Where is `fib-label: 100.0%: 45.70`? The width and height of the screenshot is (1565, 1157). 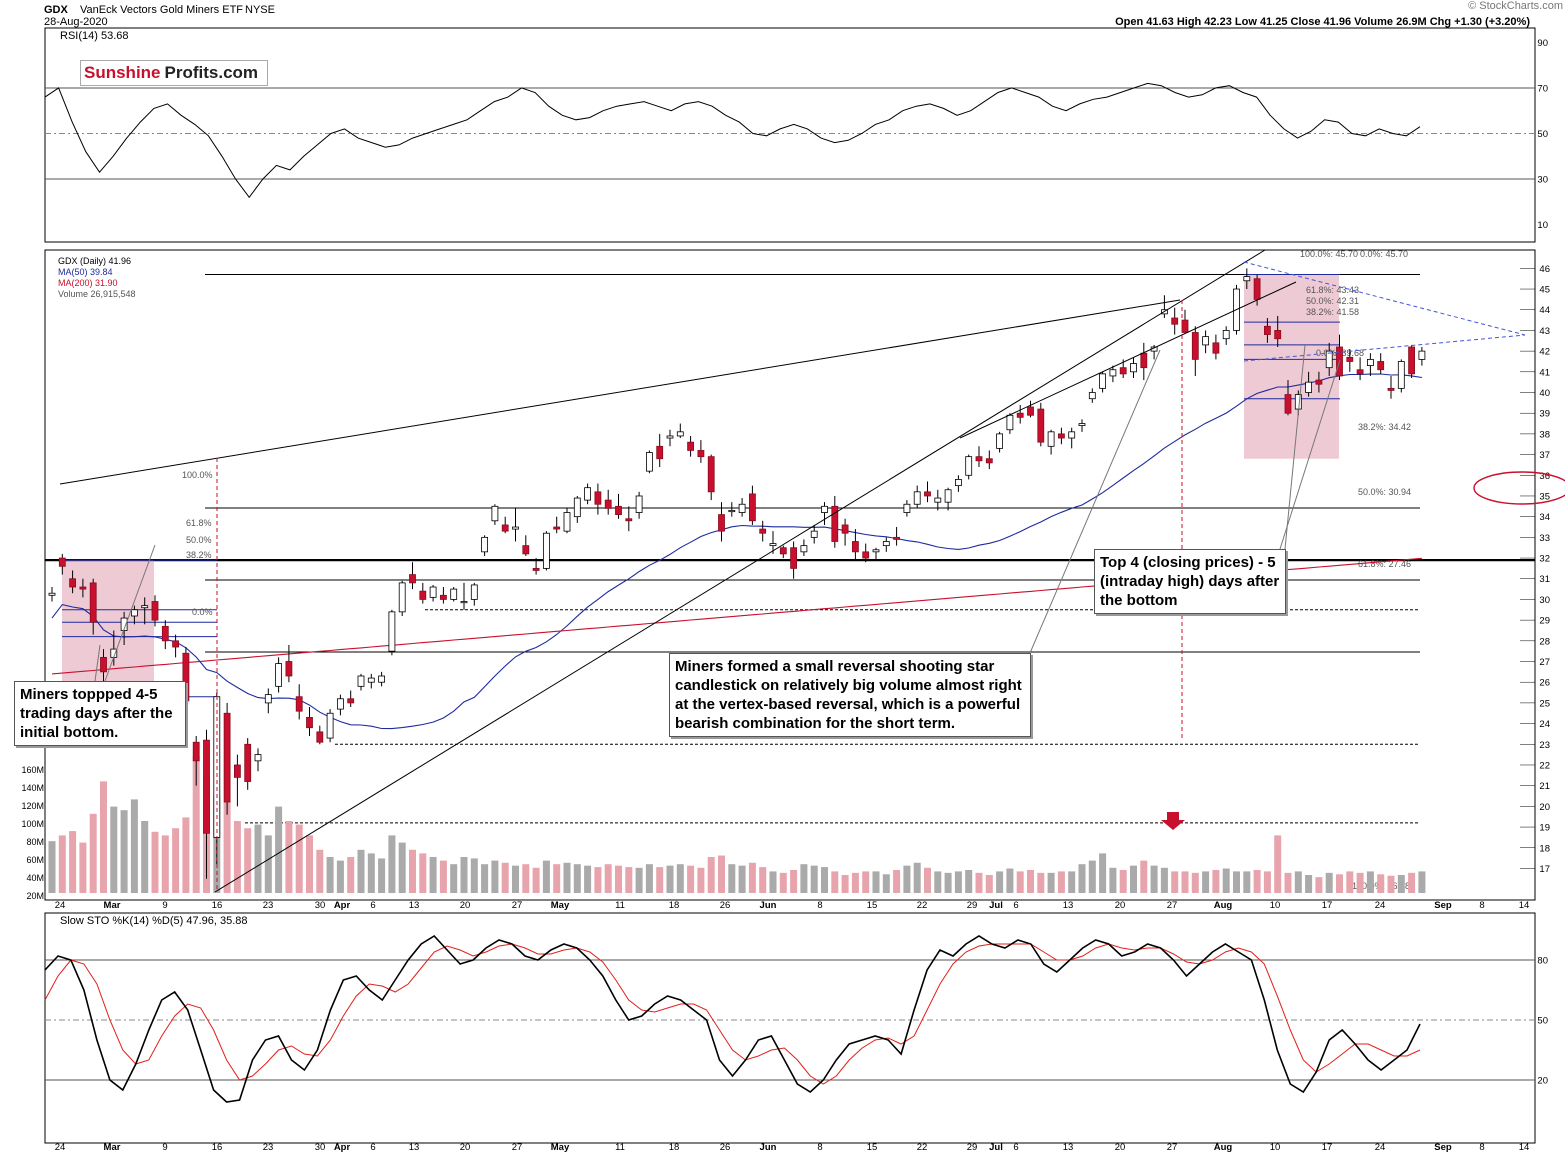
fib-label: 100.0%: 45.70 is located at coordinates (1329, 254).